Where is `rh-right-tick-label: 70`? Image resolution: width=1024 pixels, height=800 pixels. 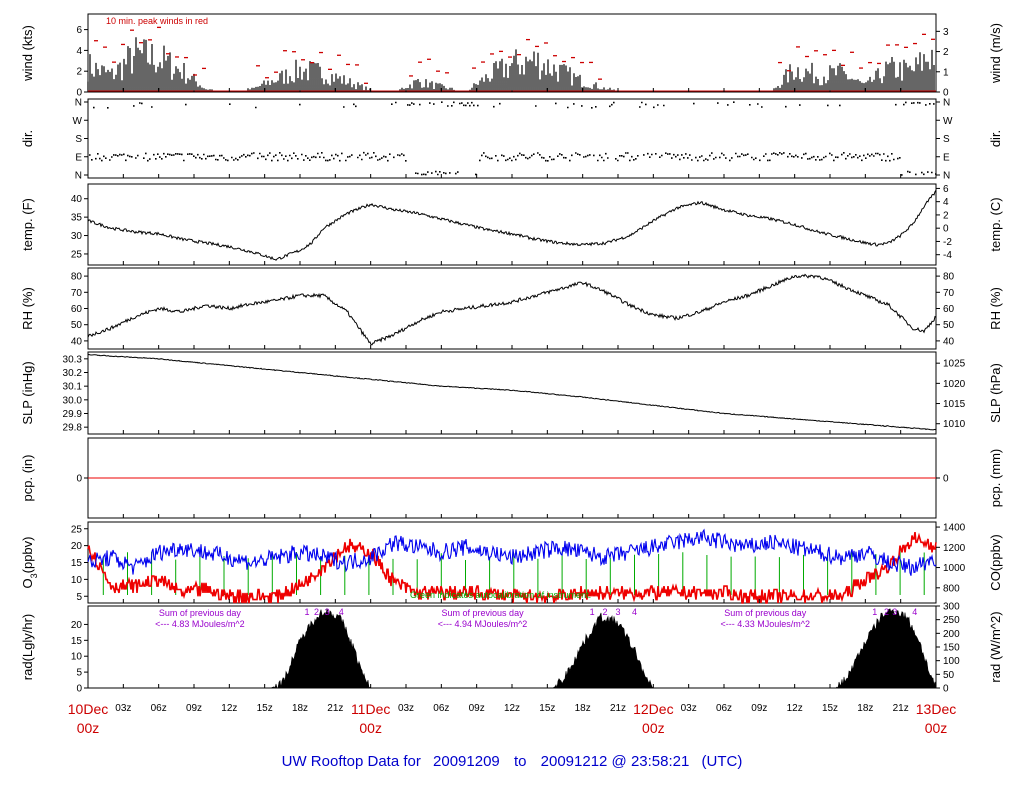
rh-right-tick-label: 70 is located at coordinates (949, 293).